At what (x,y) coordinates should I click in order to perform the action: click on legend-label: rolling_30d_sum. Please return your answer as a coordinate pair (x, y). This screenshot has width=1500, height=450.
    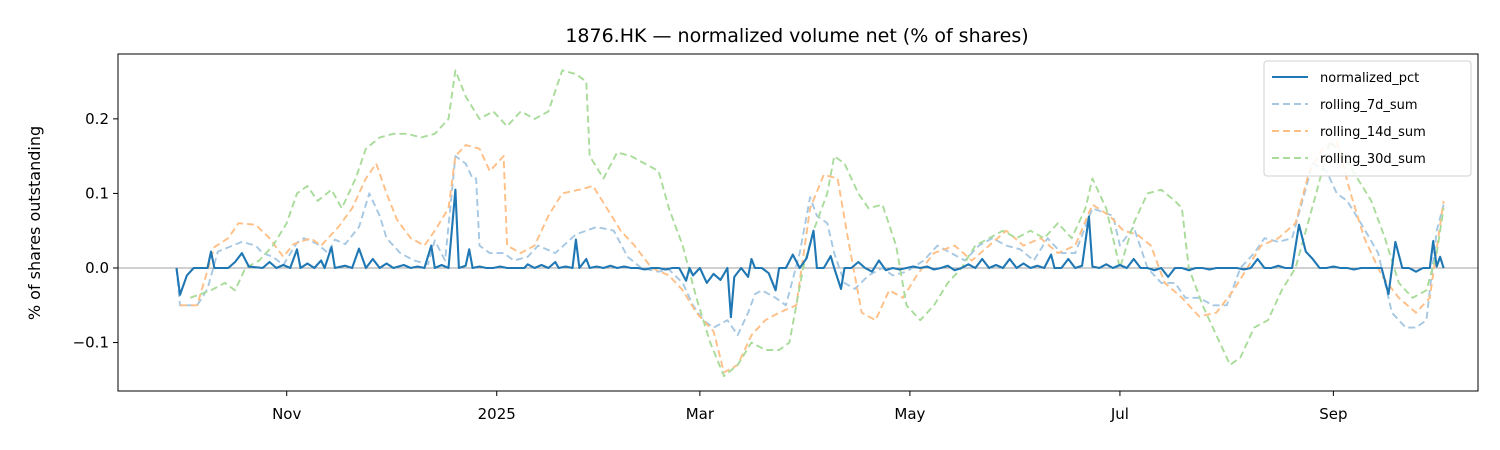
    Looking at the image, I should click on (1373, 159).